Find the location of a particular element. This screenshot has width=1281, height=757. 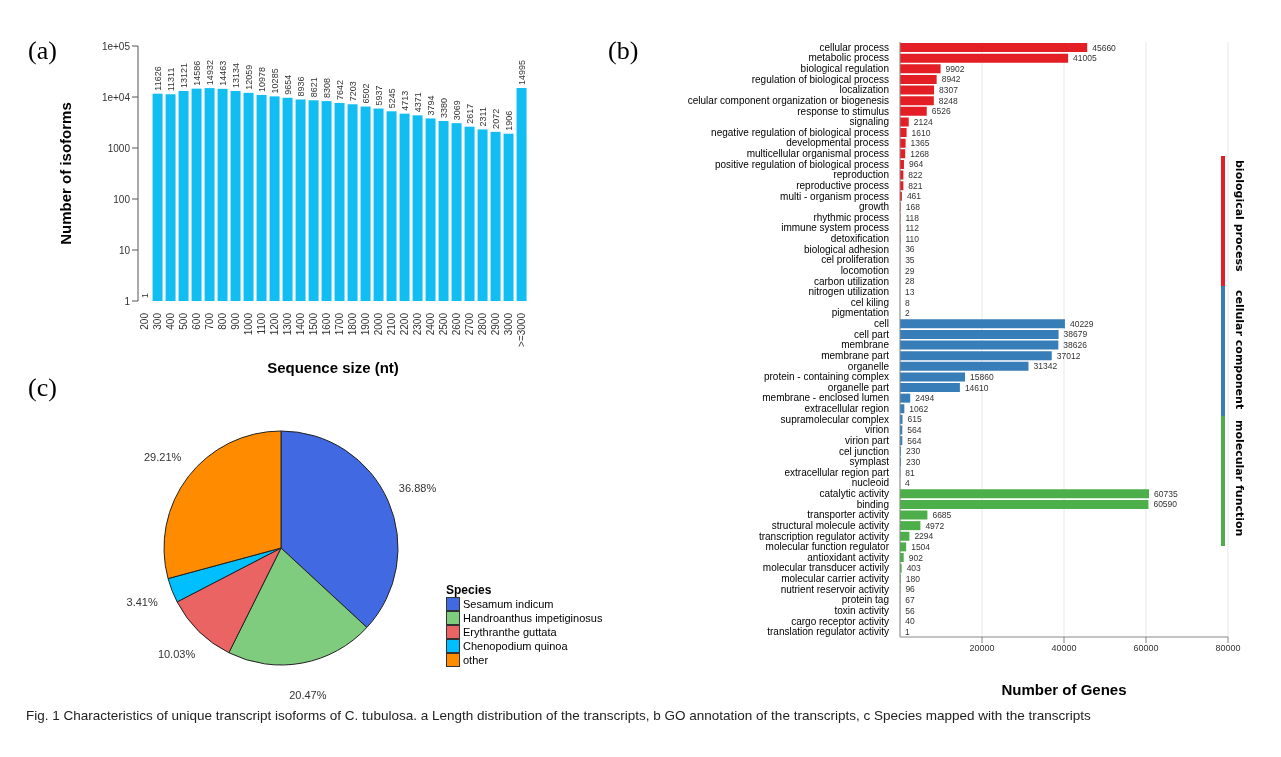

data-label: 11311 is located at coordinates (170, 79).